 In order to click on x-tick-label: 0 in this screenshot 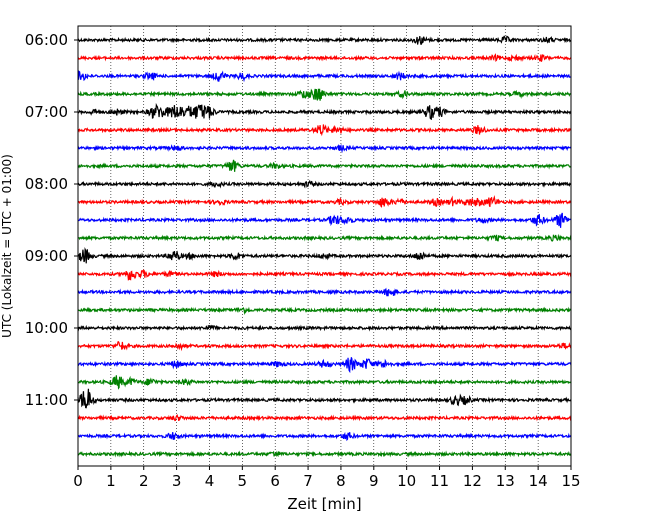, I will do `click(78, 481)`.